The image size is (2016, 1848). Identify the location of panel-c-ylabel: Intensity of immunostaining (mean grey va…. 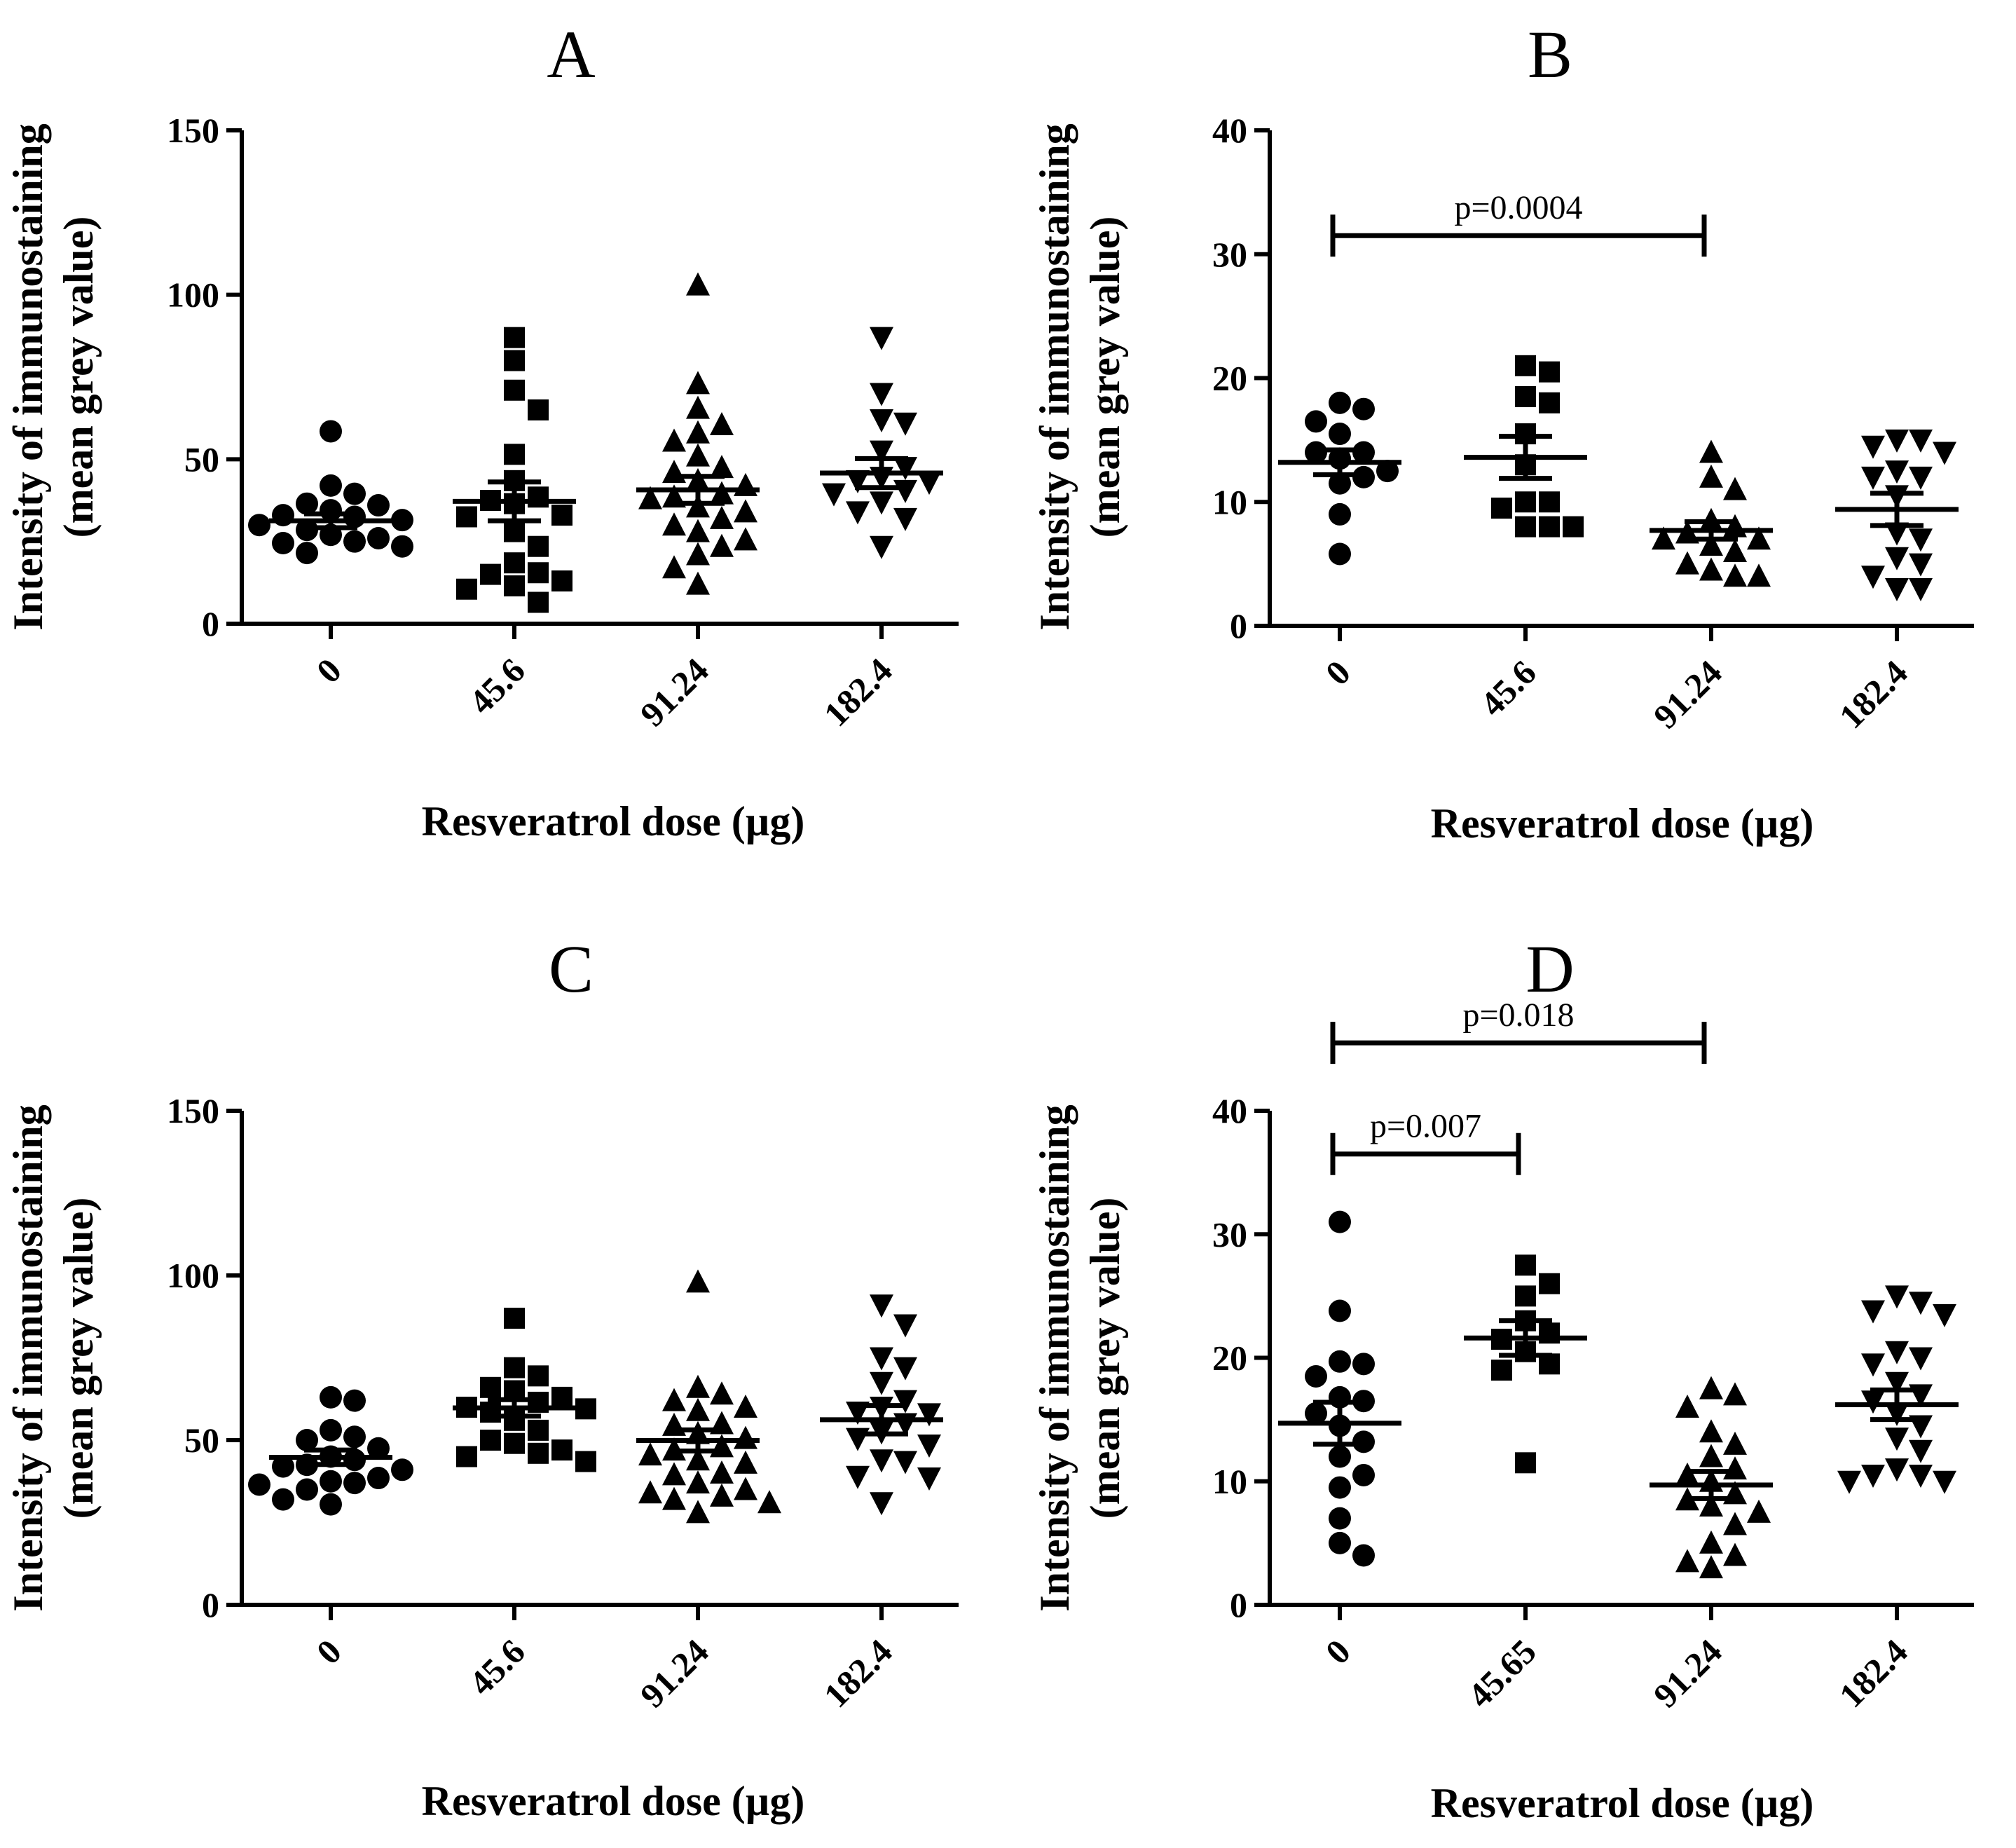
(53, 1357).